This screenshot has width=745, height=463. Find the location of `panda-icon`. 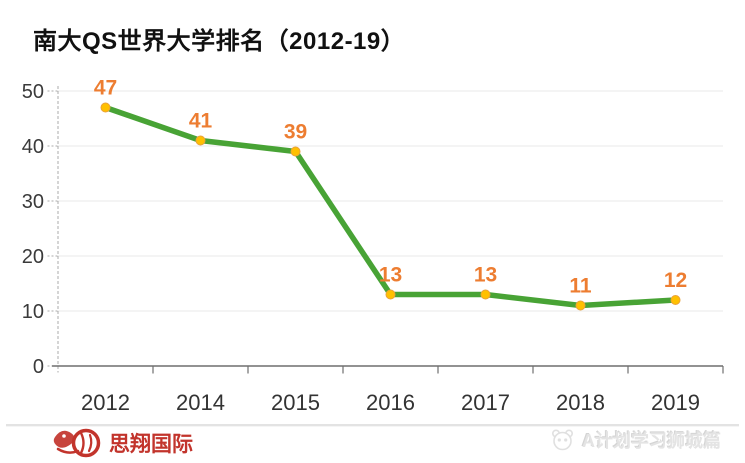

panda-icon is located at coordinates (562, 440).